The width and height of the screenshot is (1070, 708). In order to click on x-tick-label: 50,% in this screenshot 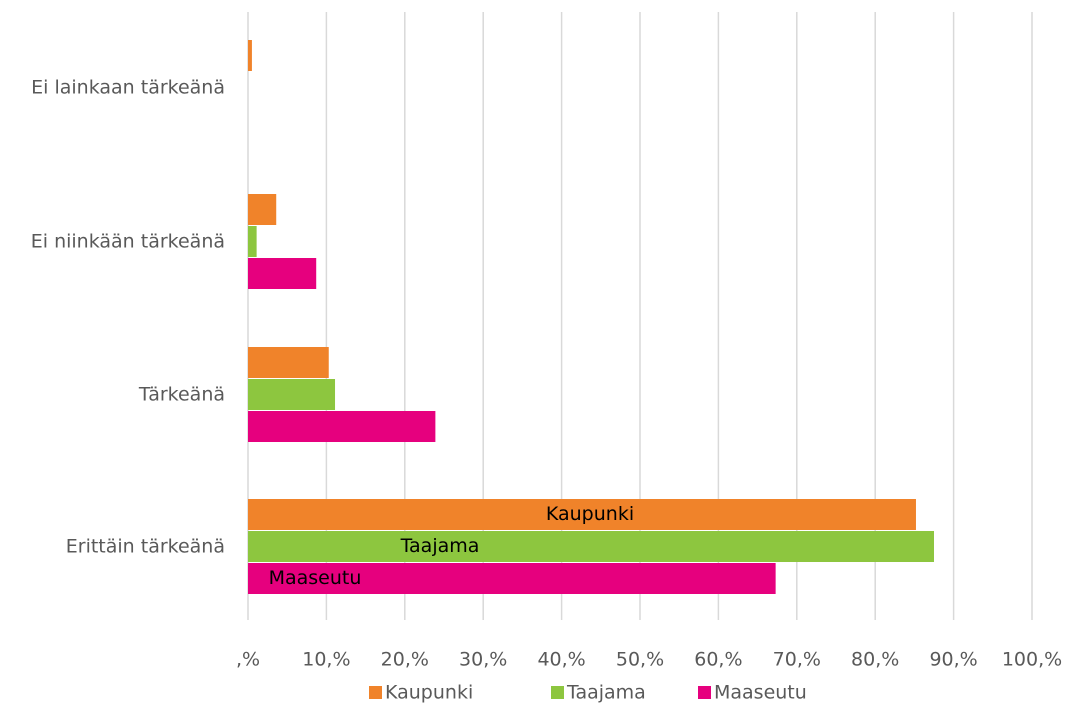, I will do `click(640, 660)`.